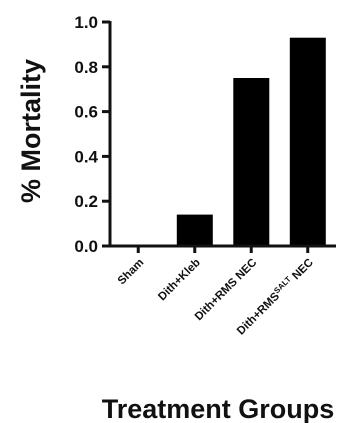  I want to click on y-tick-label-4: 0.8, so click(86, 67).